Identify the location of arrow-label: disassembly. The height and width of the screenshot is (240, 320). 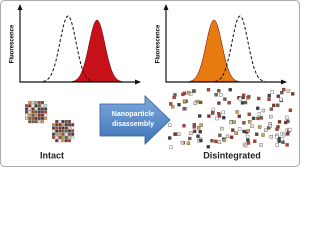
(133, 124).